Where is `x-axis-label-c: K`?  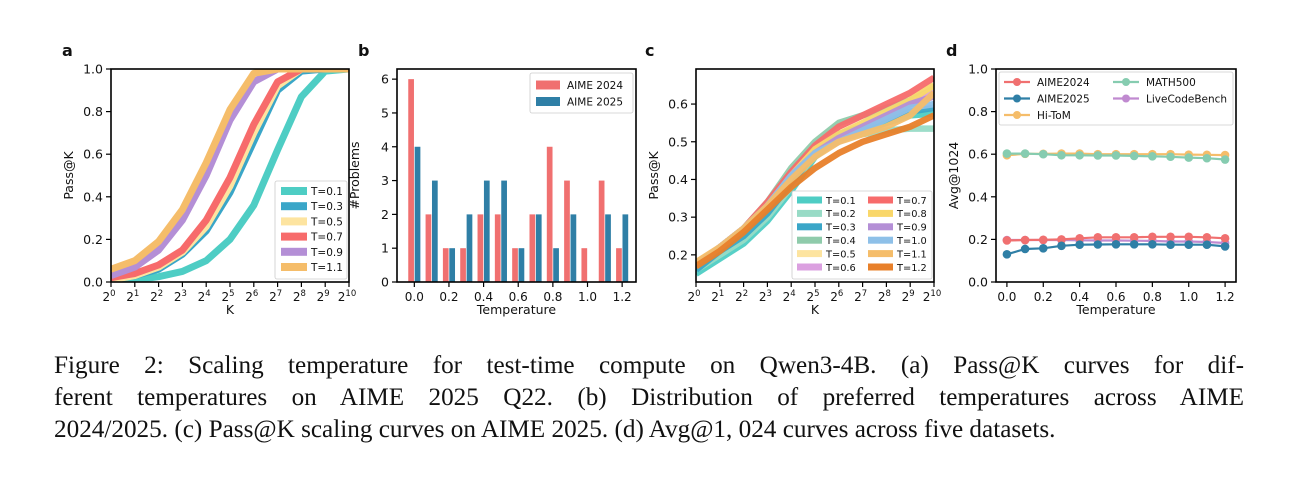 x-axis-label-c: K is located at coordinates (815, 309).